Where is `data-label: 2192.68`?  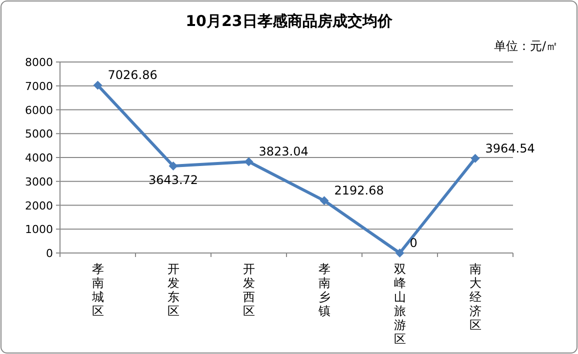 data-label: 2192.68 is located at coordinates (359, 191).